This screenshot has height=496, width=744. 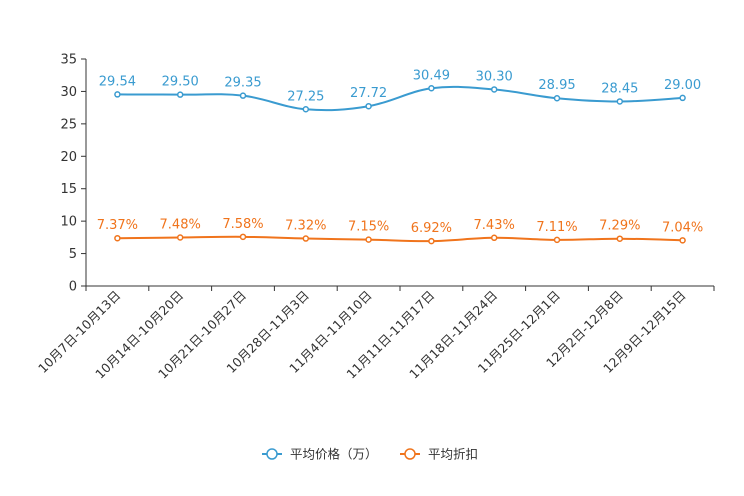 I want to click on data-label: 7.37%, so click(x=117, y=225).